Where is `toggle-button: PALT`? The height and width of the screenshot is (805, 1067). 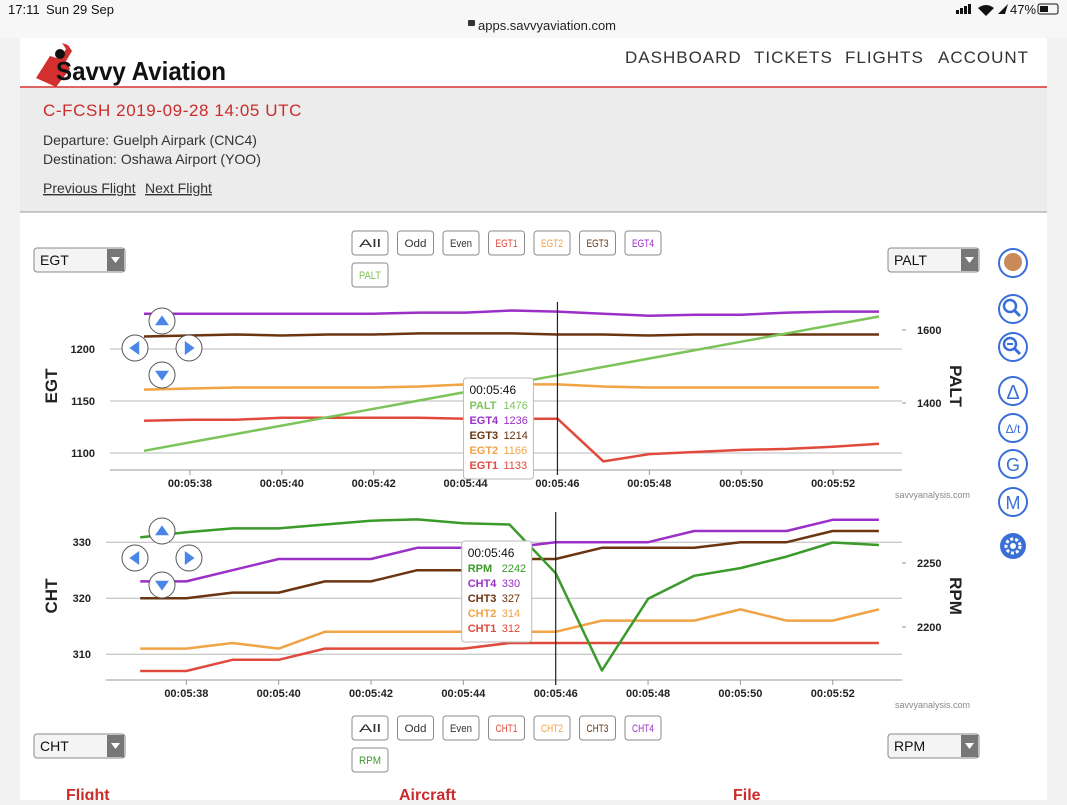 toggle-button: PALT is located at coordinates (370, 275).